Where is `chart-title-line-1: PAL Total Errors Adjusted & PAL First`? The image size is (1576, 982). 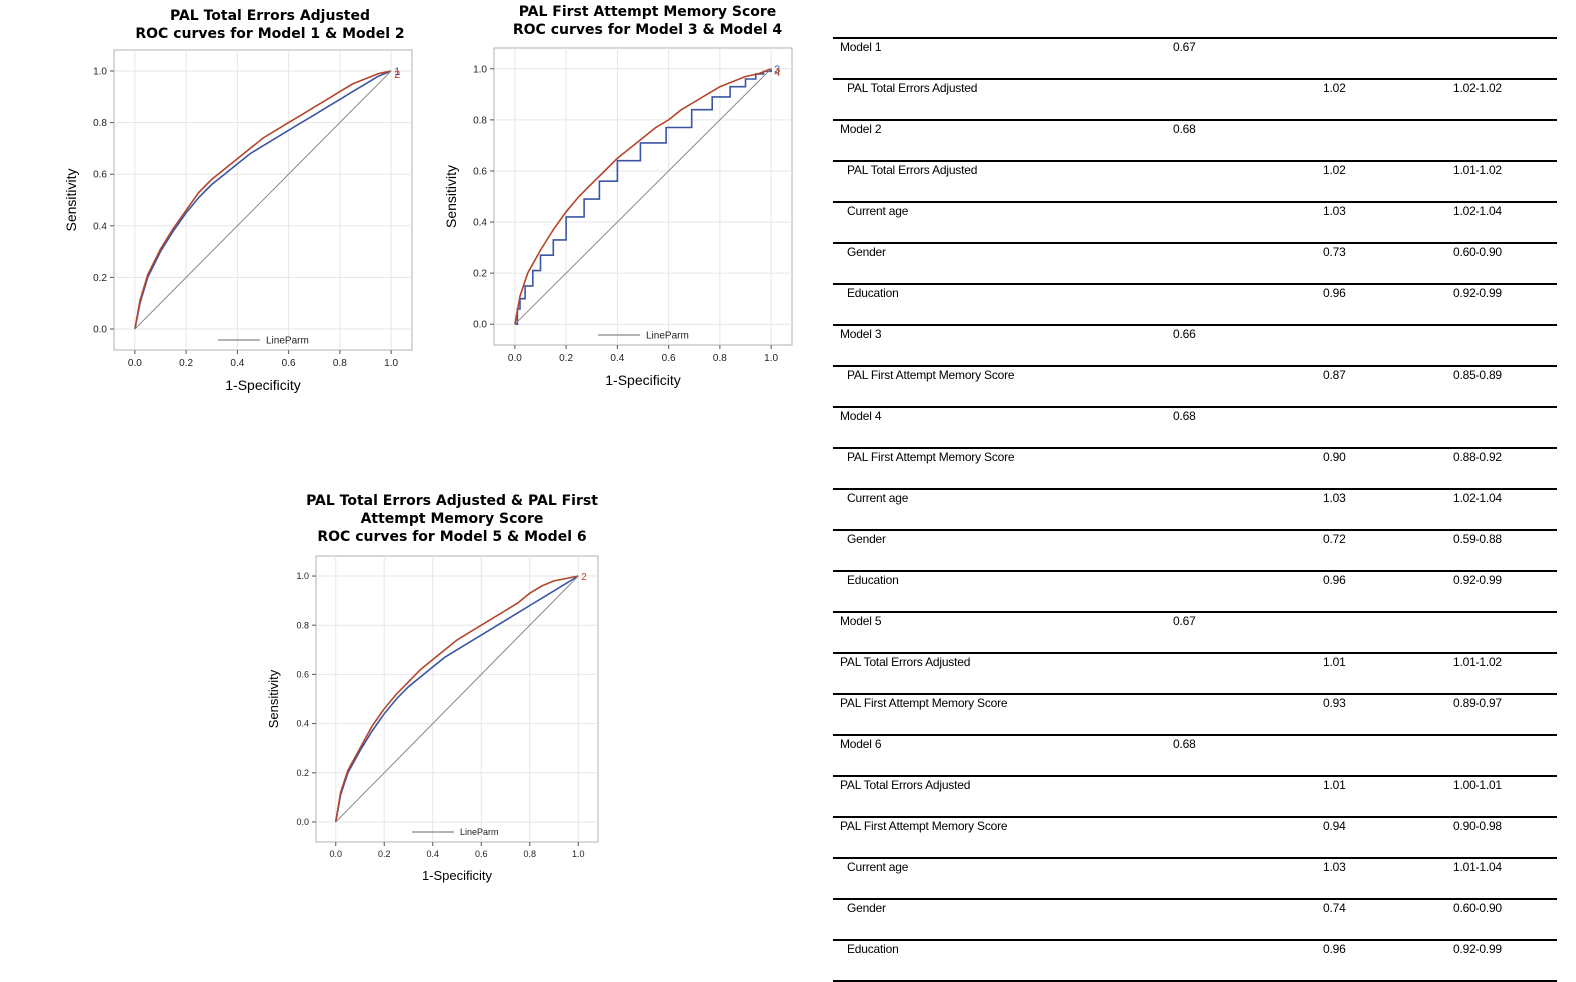
chart-title-line-1: PAL Total Errors Adjusted & PAL First is located at coordinates (452, 501).